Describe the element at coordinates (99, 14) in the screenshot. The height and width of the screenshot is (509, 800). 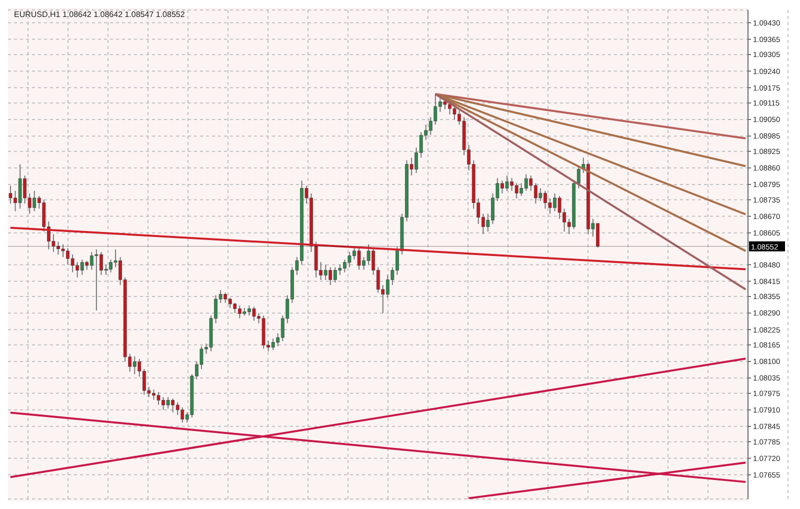
I see `chart-title: EURUSD,H1 1.08642 1.08642 1.08547 1.08552` at that location.